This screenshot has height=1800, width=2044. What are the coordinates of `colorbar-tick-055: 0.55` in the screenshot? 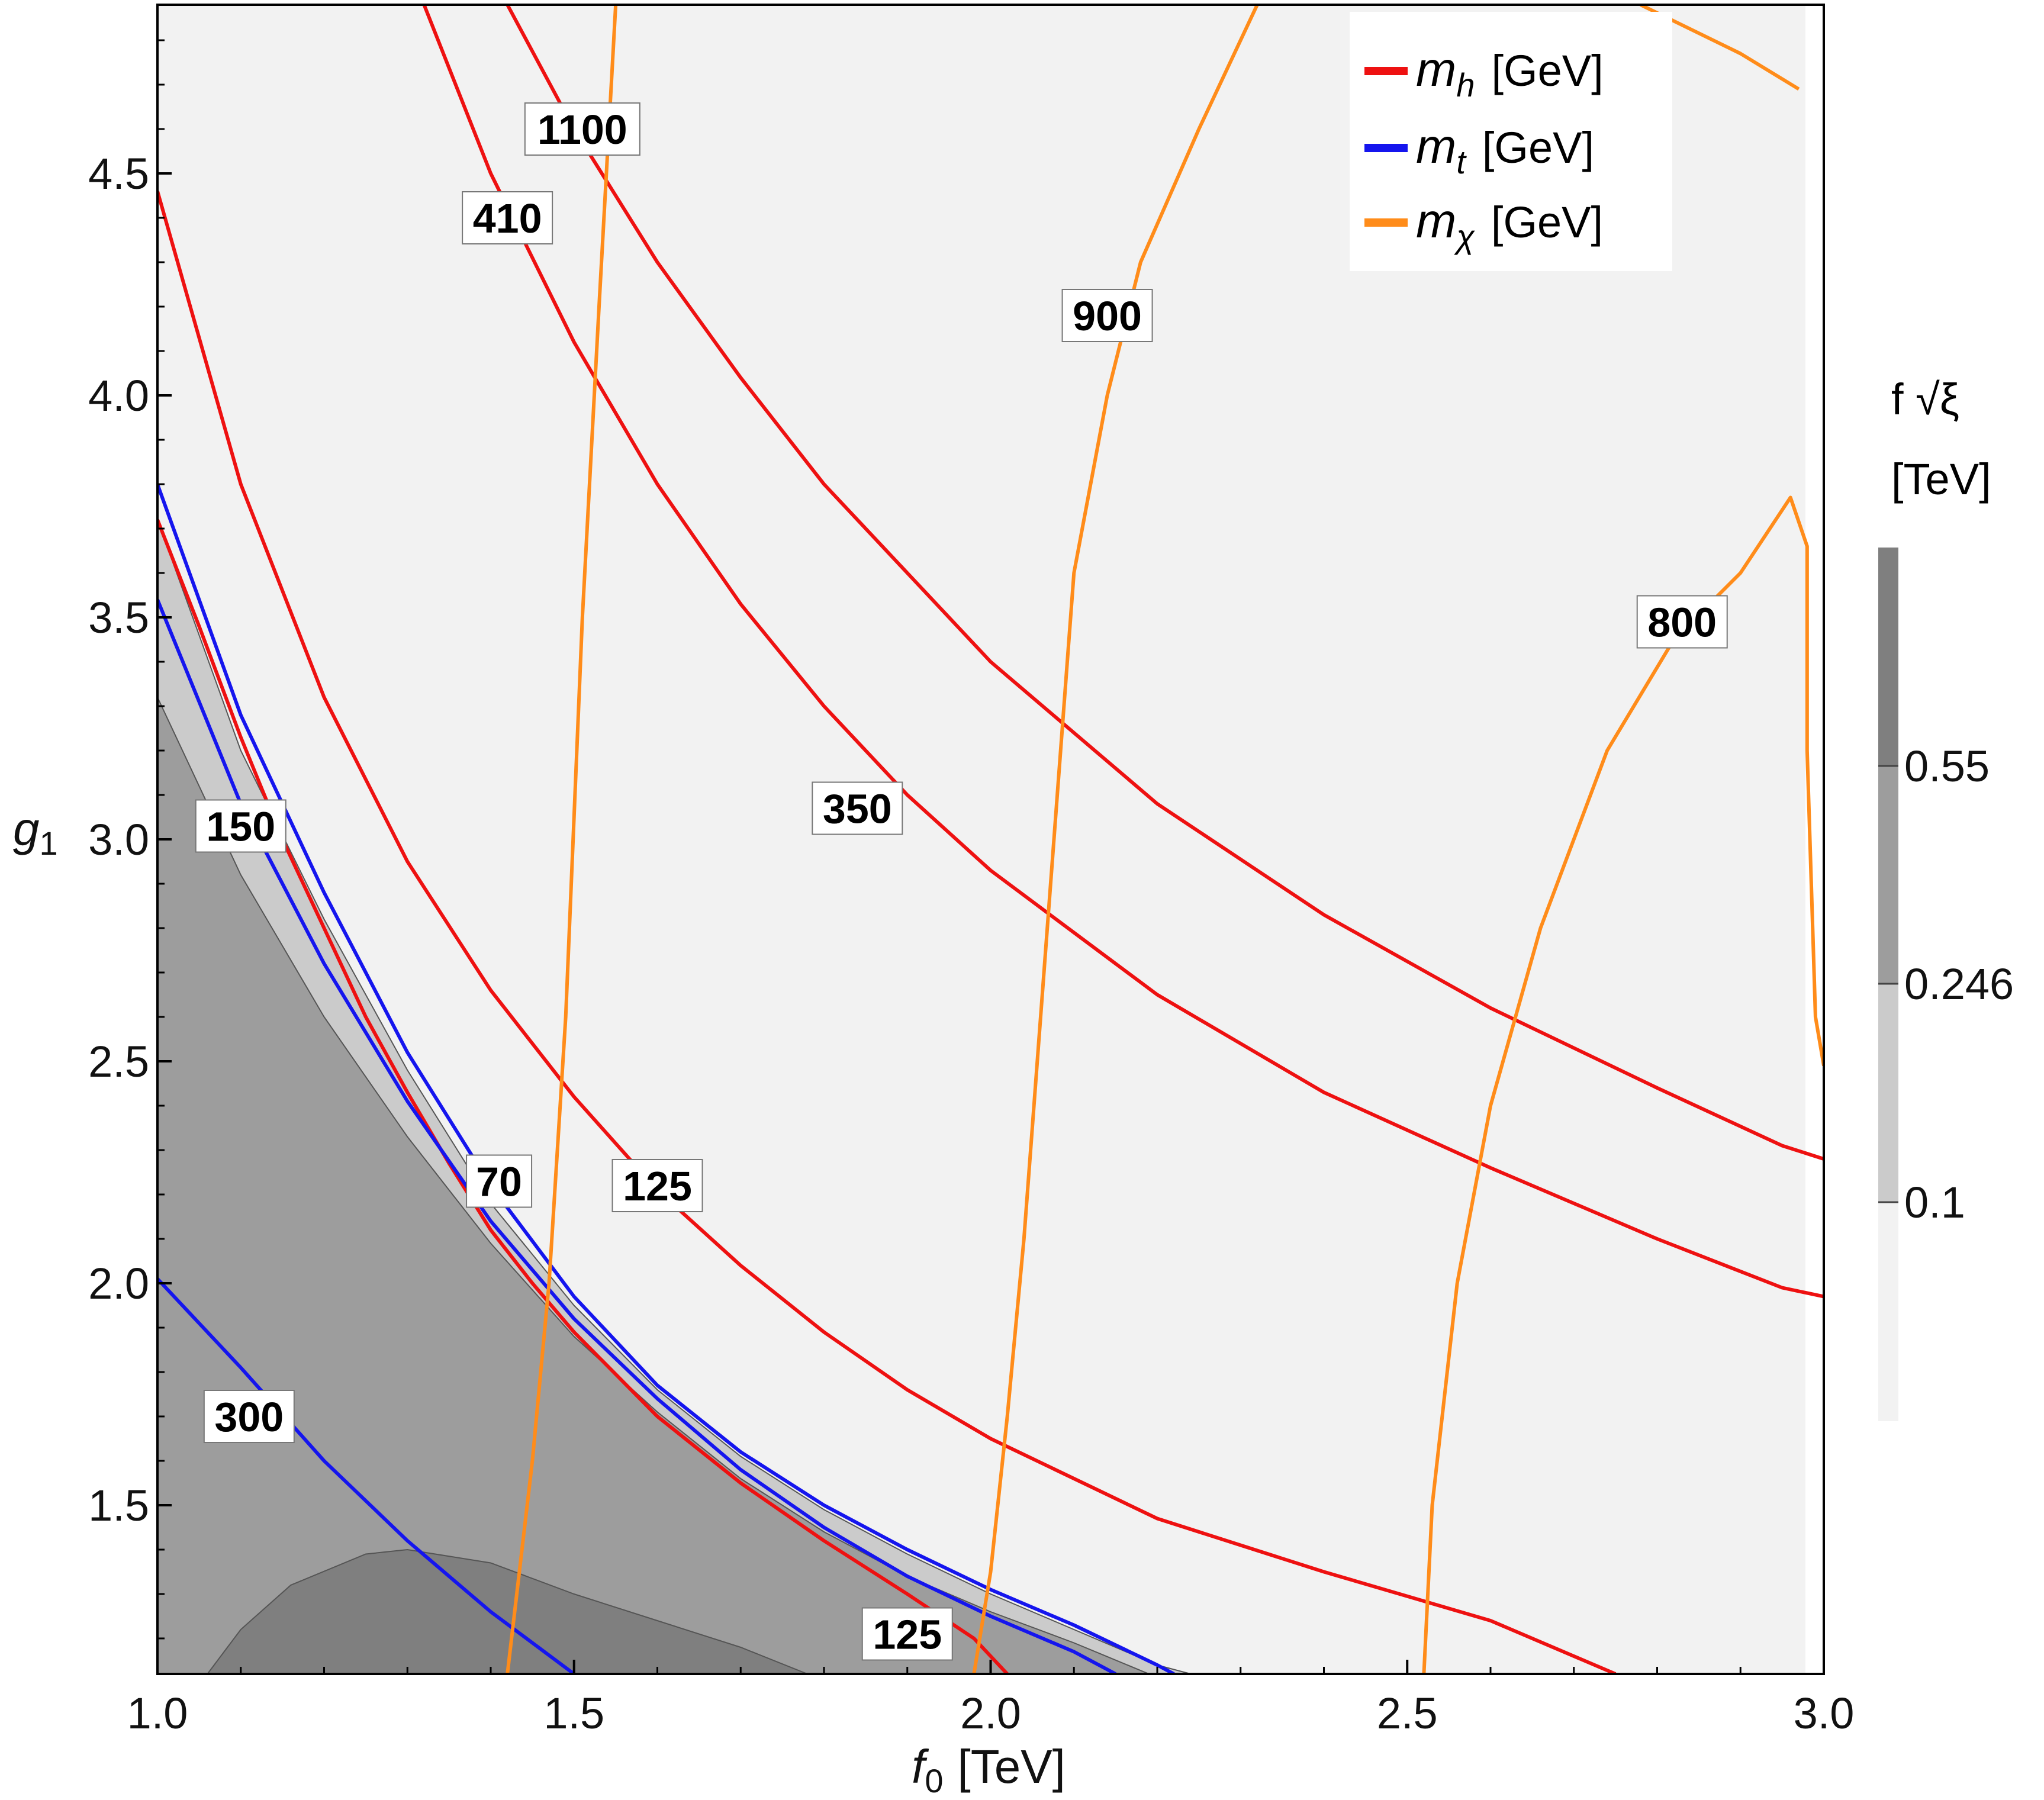 It's located at (1947, 767).